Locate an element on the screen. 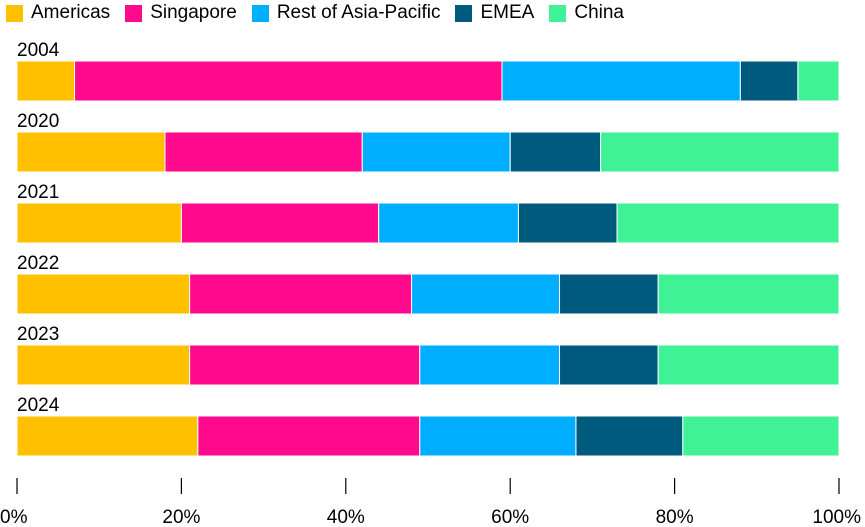 Image resolution: width=865 pixels, height=527 pixels. x-tick-label: 60% is located at coordinates (510, 517).